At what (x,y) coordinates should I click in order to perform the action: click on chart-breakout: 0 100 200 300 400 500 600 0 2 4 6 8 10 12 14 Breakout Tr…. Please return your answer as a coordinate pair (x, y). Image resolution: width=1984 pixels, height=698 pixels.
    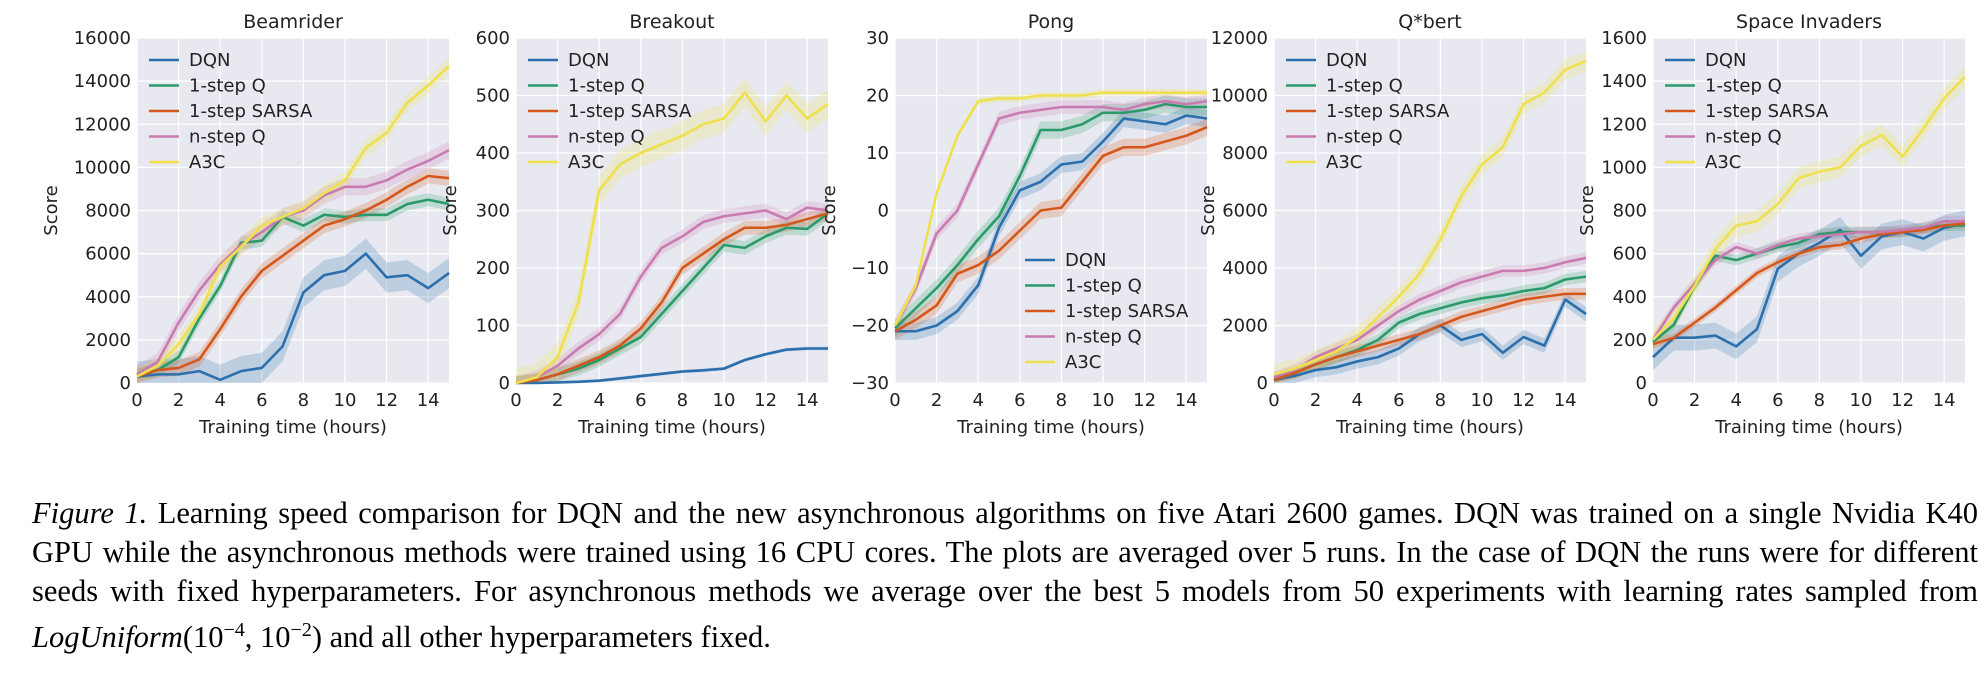
    Looking at the image, I should click on (634, 224).